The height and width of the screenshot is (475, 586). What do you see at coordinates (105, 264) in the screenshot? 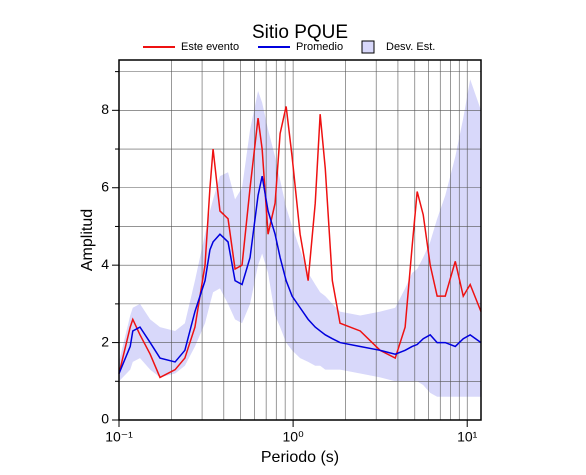
I see `y-tick-label: 4` at bounding box center [105, 264].